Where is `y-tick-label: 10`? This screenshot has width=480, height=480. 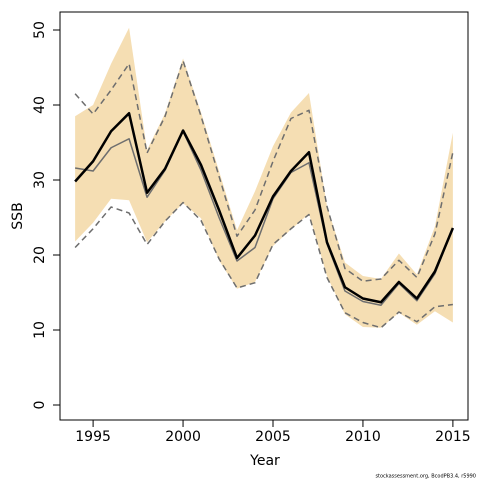
y-tick-label: 10 is located at coordinates (40, 330).